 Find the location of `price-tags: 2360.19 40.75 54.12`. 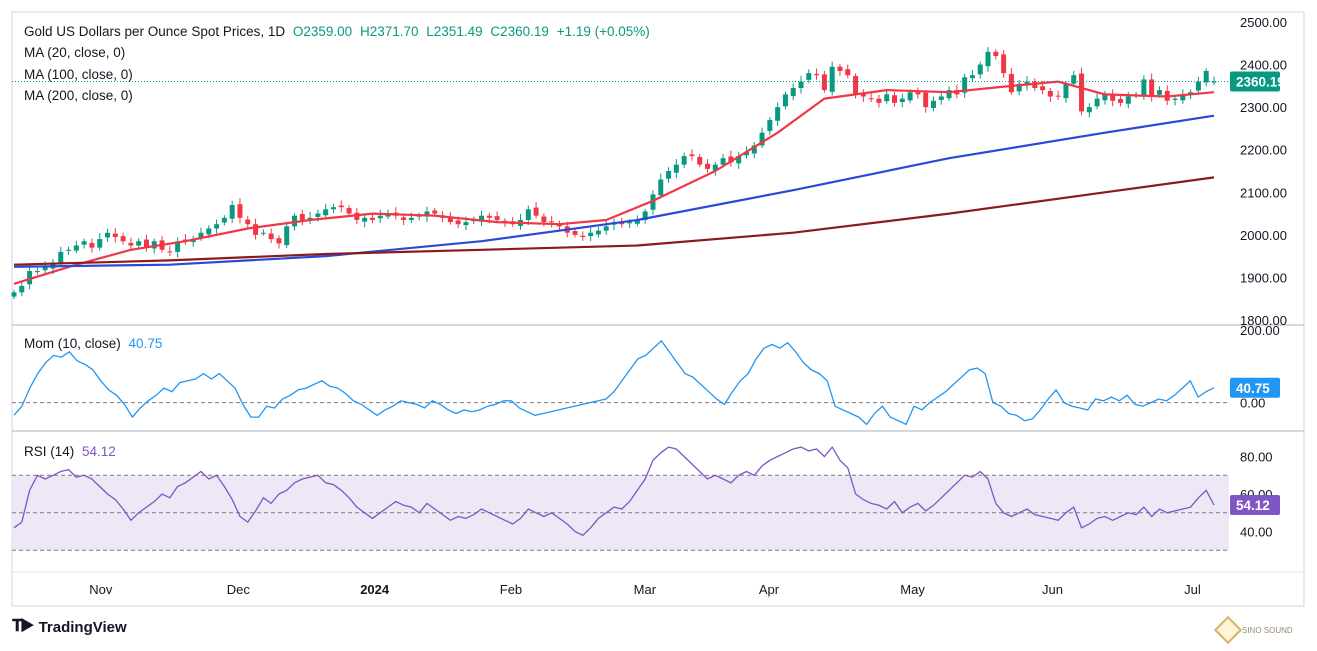

price-tags: 2360.19 40.75 54.12 is located at coordinates (1257, 293).